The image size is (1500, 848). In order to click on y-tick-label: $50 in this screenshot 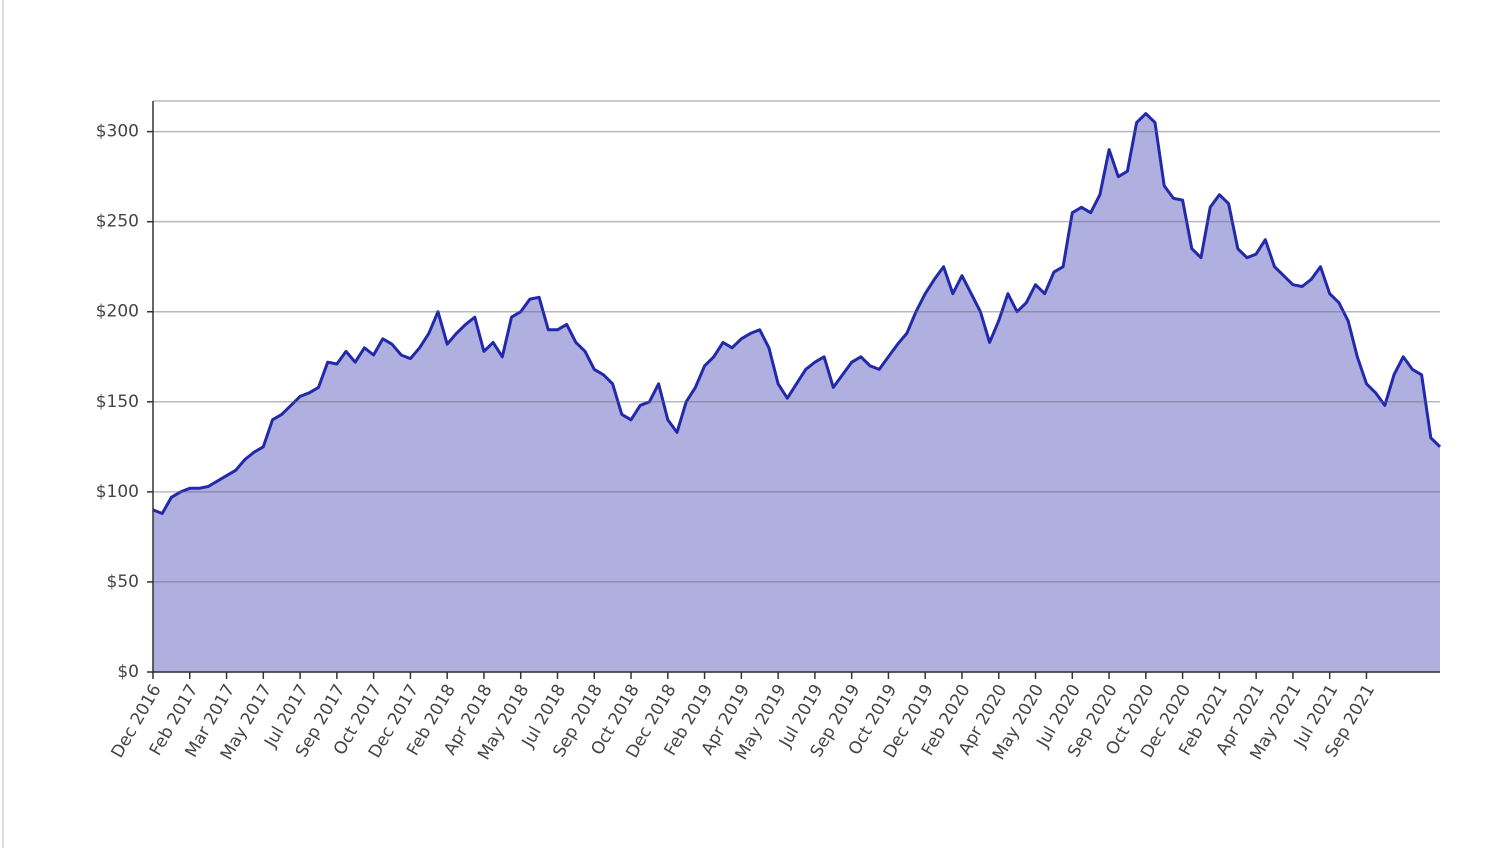, I will do `click(123, 582)`.